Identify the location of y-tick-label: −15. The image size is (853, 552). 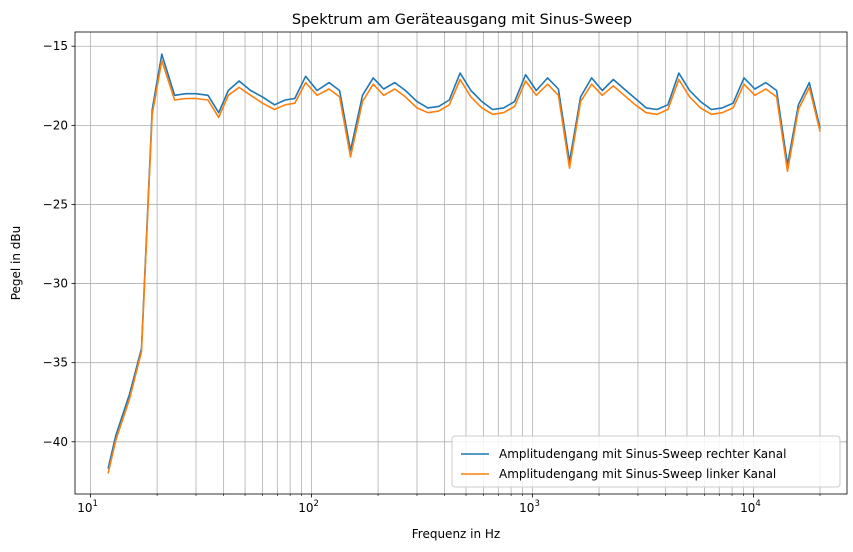
(55, 46).